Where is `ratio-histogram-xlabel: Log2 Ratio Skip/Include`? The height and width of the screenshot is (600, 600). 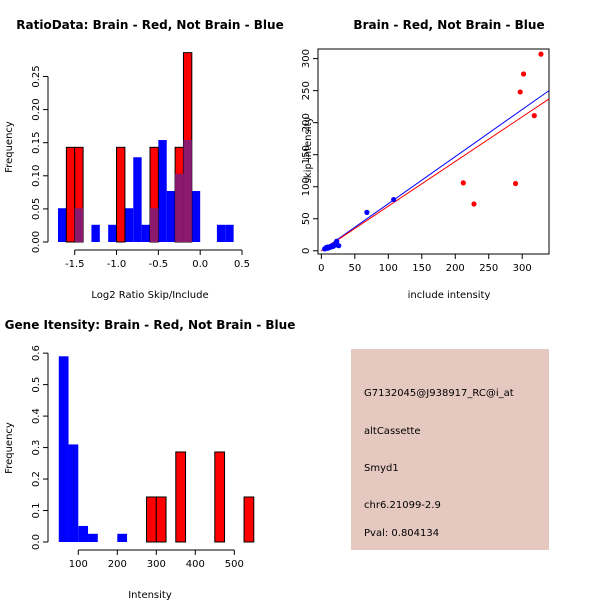
ratio-histogram-xlabel: Log2 Ratio Skip/Include is located at coordinates (149, 295).